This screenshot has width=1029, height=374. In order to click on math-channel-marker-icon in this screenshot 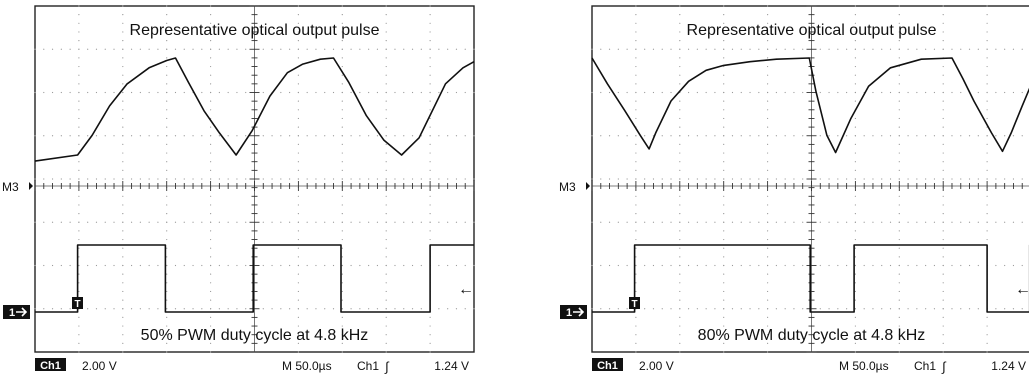, I will do `click(31, 186)`.